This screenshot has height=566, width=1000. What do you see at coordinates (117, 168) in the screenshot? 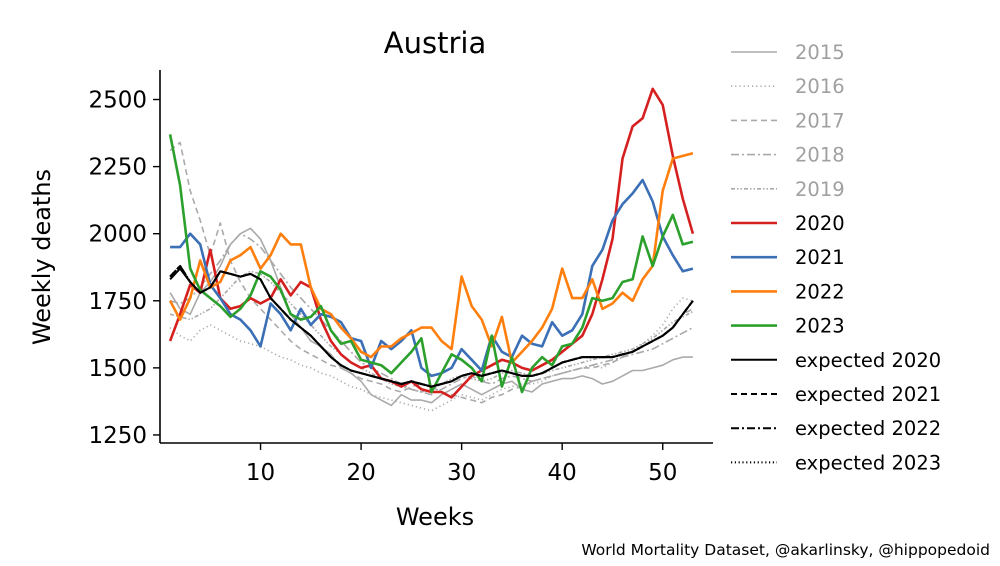
I see `y-tick-label: 2250` at bounding box center [117, 168].